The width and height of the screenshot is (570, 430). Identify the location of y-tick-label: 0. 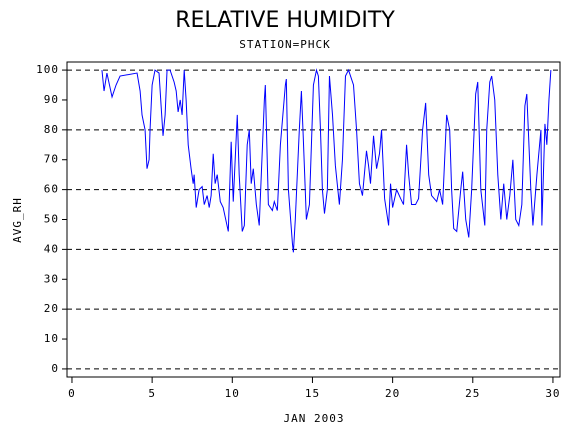
(55, 368).